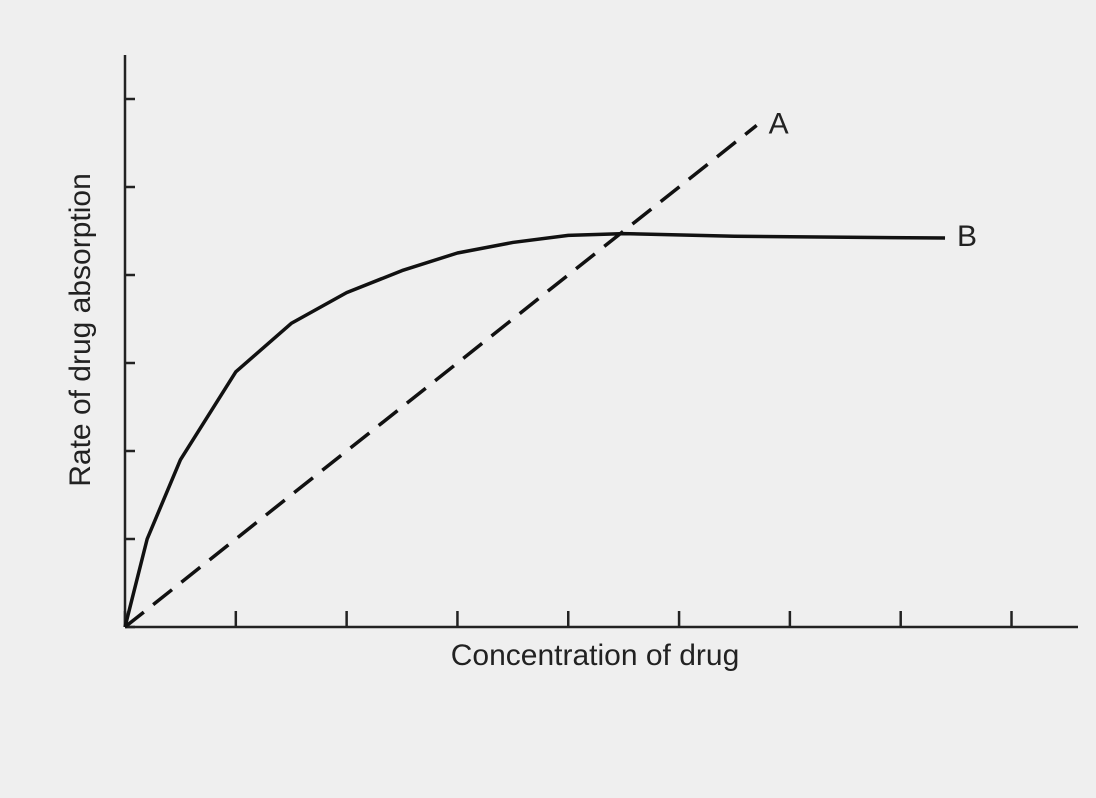 This screenshot has height=798, width=1096. I want to click on x-axis-label: Concentration of drug, so click(595, 655).